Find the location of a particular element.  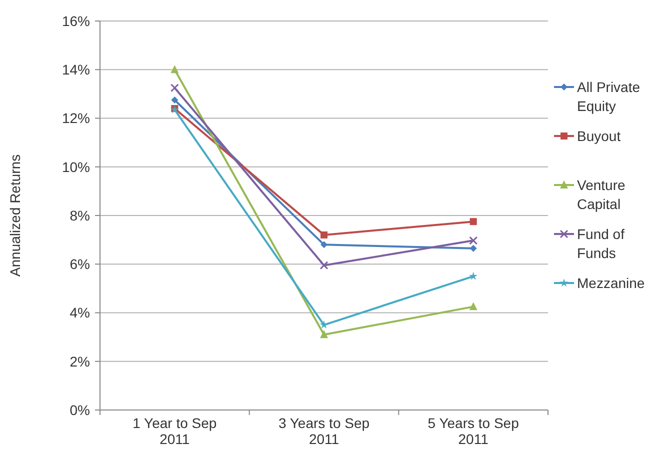

y-tick-label: 6% is located at coordinates (80, 264).